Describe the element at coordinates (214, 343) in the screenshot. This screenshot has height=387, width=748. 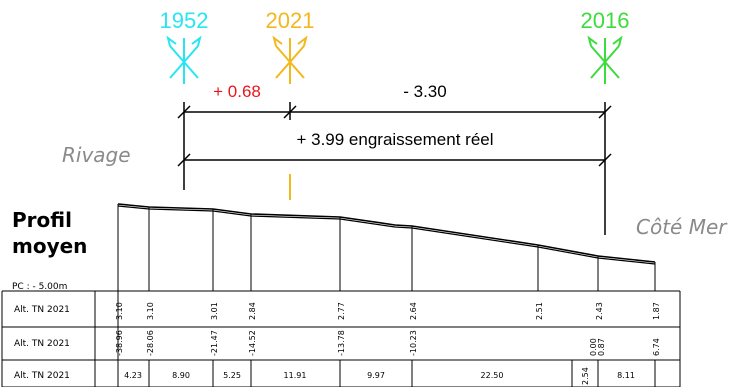
I see `position-cell: -21.47` at that location.